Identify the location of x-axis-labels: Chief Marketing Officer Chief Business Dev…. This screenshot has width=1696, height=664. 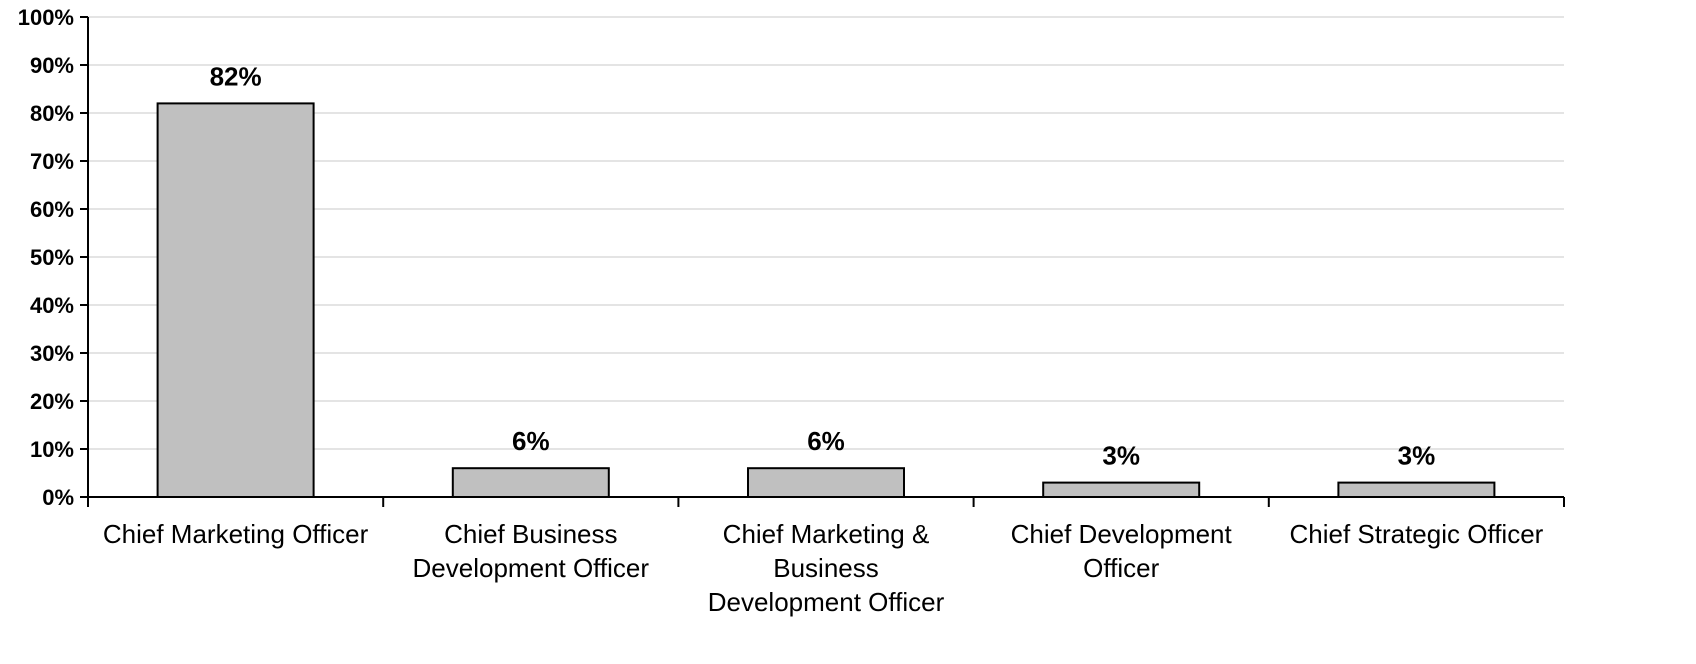
(823, 568).